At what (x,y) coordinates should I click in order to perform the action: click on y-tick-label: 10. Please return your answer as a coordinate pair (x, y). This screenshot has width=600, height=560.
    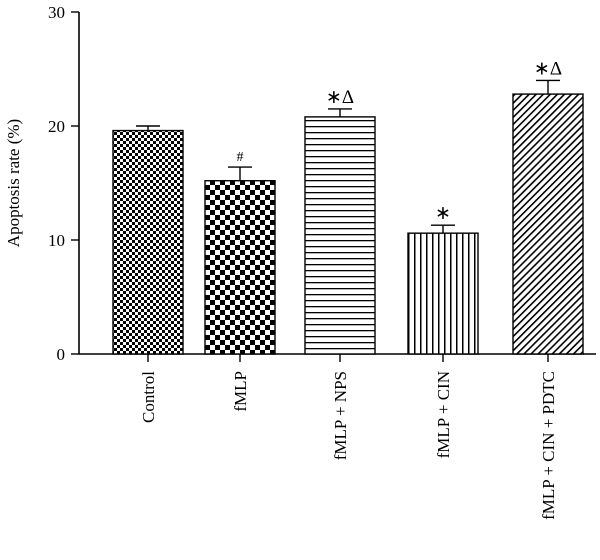
    Looking at the image, I should click on (56, 240).